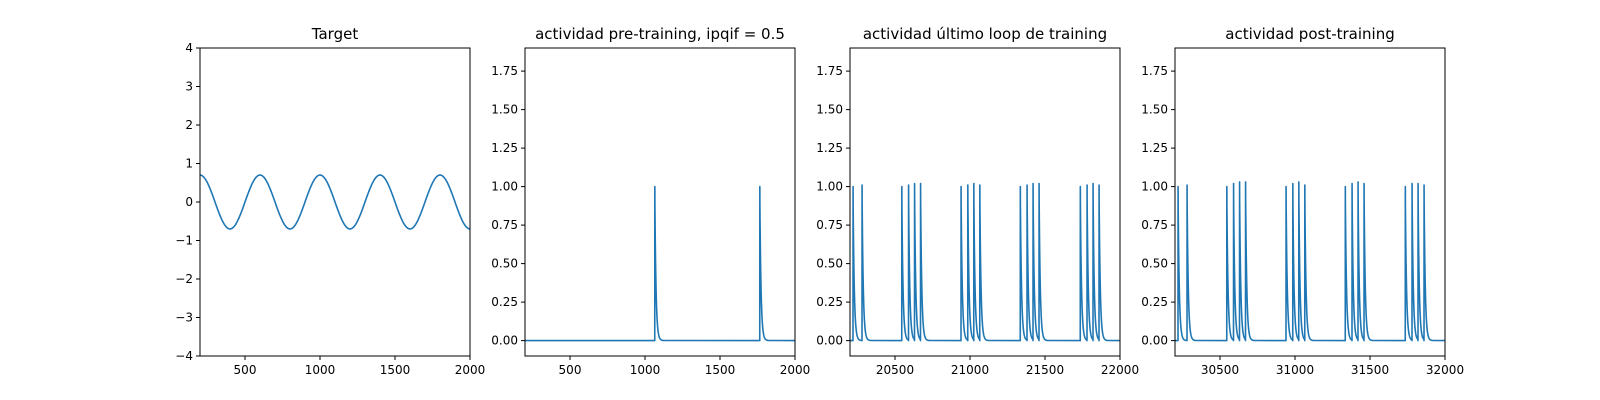 The width and height of the screenshot is (1600, 400). Describe the element at coordinates (970, 370) in the screenshot. I see `x-tick-label: 21000` at that location.